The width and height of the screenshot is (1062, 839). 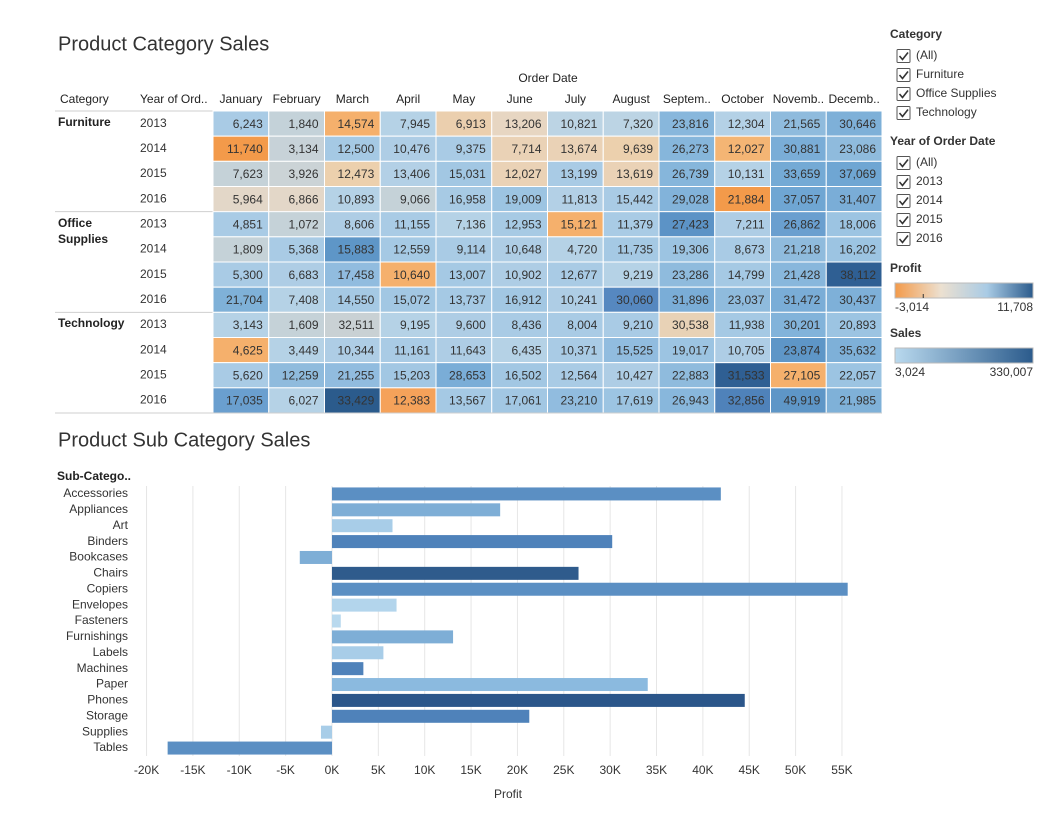 What do you see at coordinates (746, 401) in the screenshot?
I see `cell-value: 32,856` at bounding box center [746, 401].